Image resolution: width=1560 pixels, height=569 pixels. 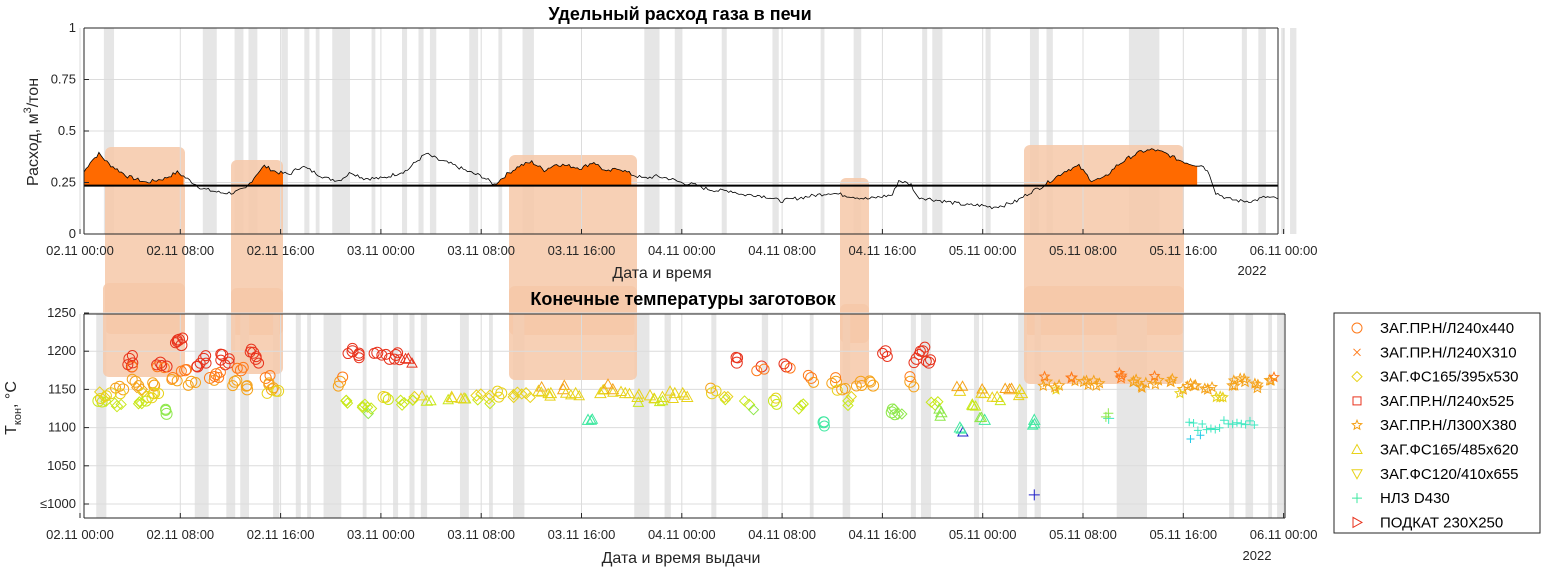 I want to click on y-tick-label: ≤1000, so click(x=58, y=503).